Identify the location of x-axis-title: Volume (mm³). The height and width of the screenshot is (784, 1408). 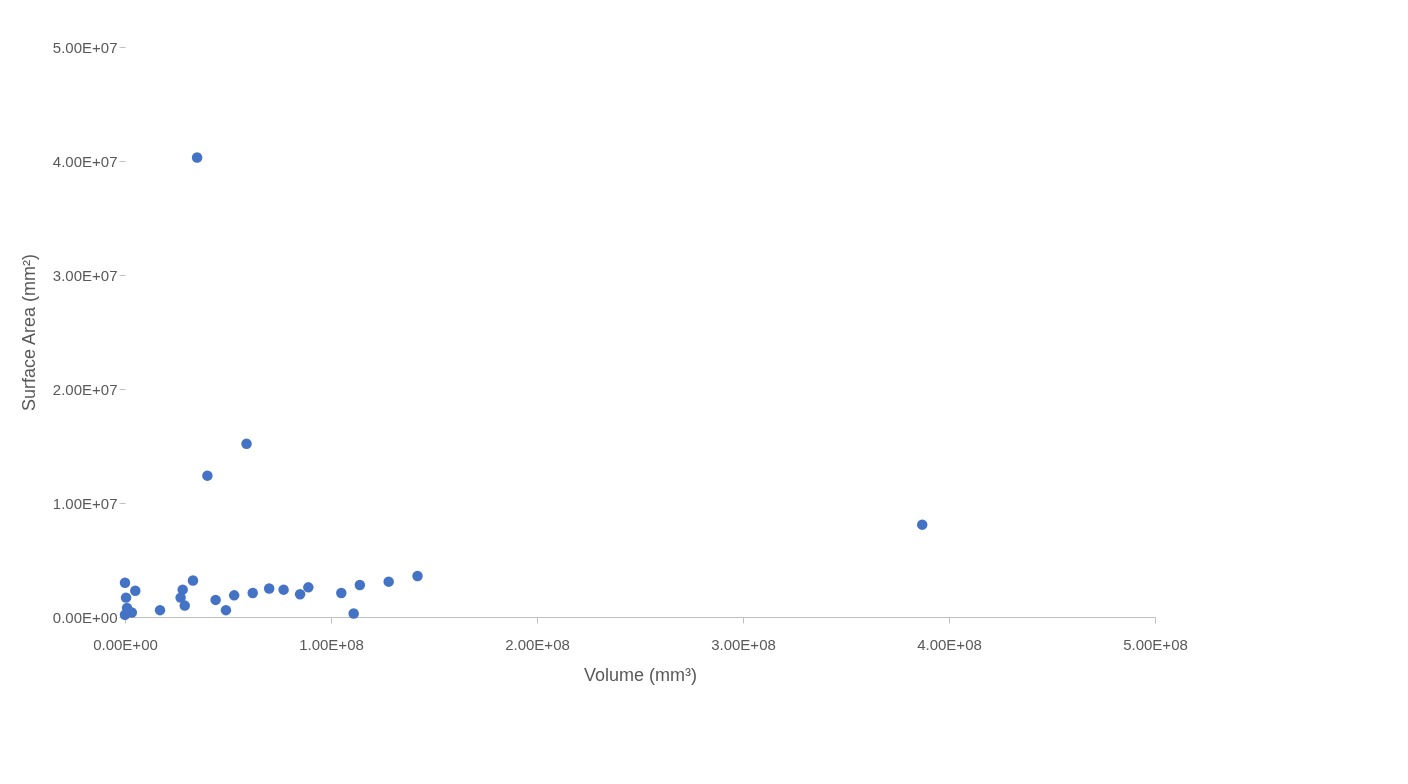
(640, 674).